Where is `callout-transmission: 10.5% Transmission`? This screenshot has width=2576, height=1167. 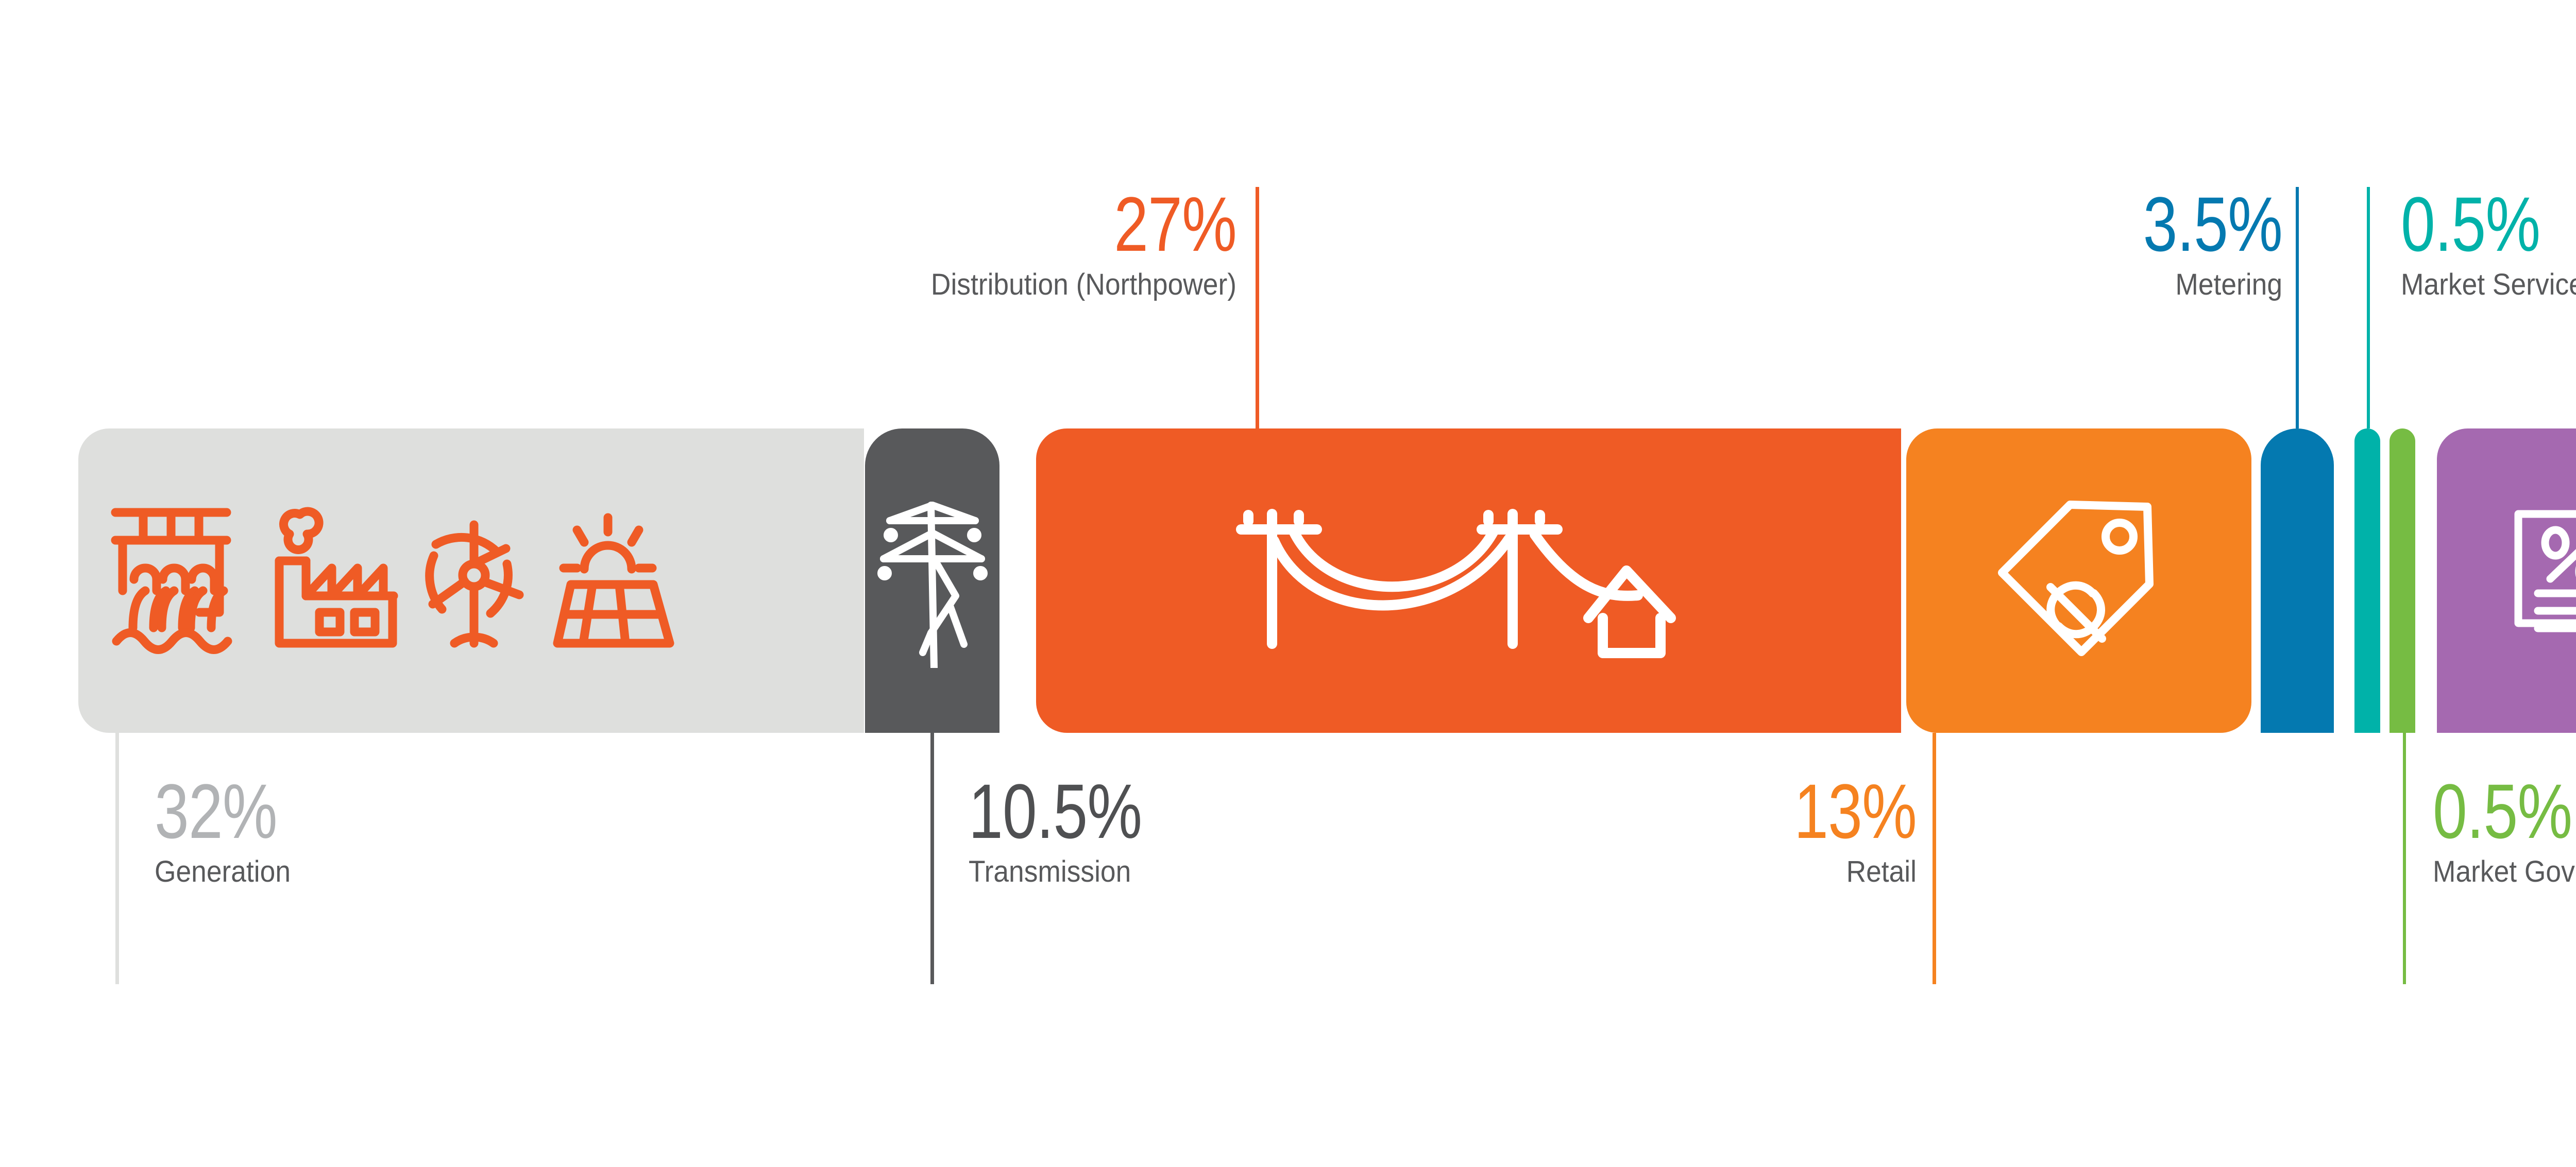 callout-transmission: 10.5% Transmission is located at coordinates (1226, 830).